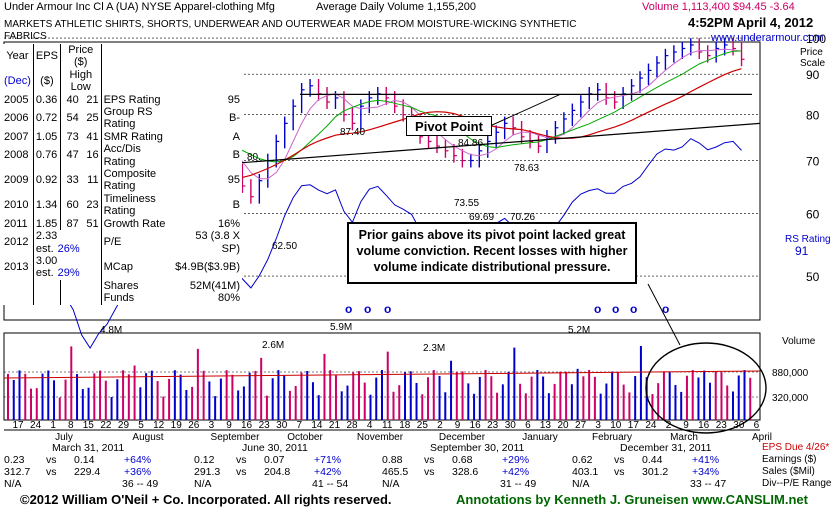  Describe the element at coordinates (122, 100) in the screenshot. I see `ratings-row: 2005 0.36 40 21 EPS Rating 95` at that location.